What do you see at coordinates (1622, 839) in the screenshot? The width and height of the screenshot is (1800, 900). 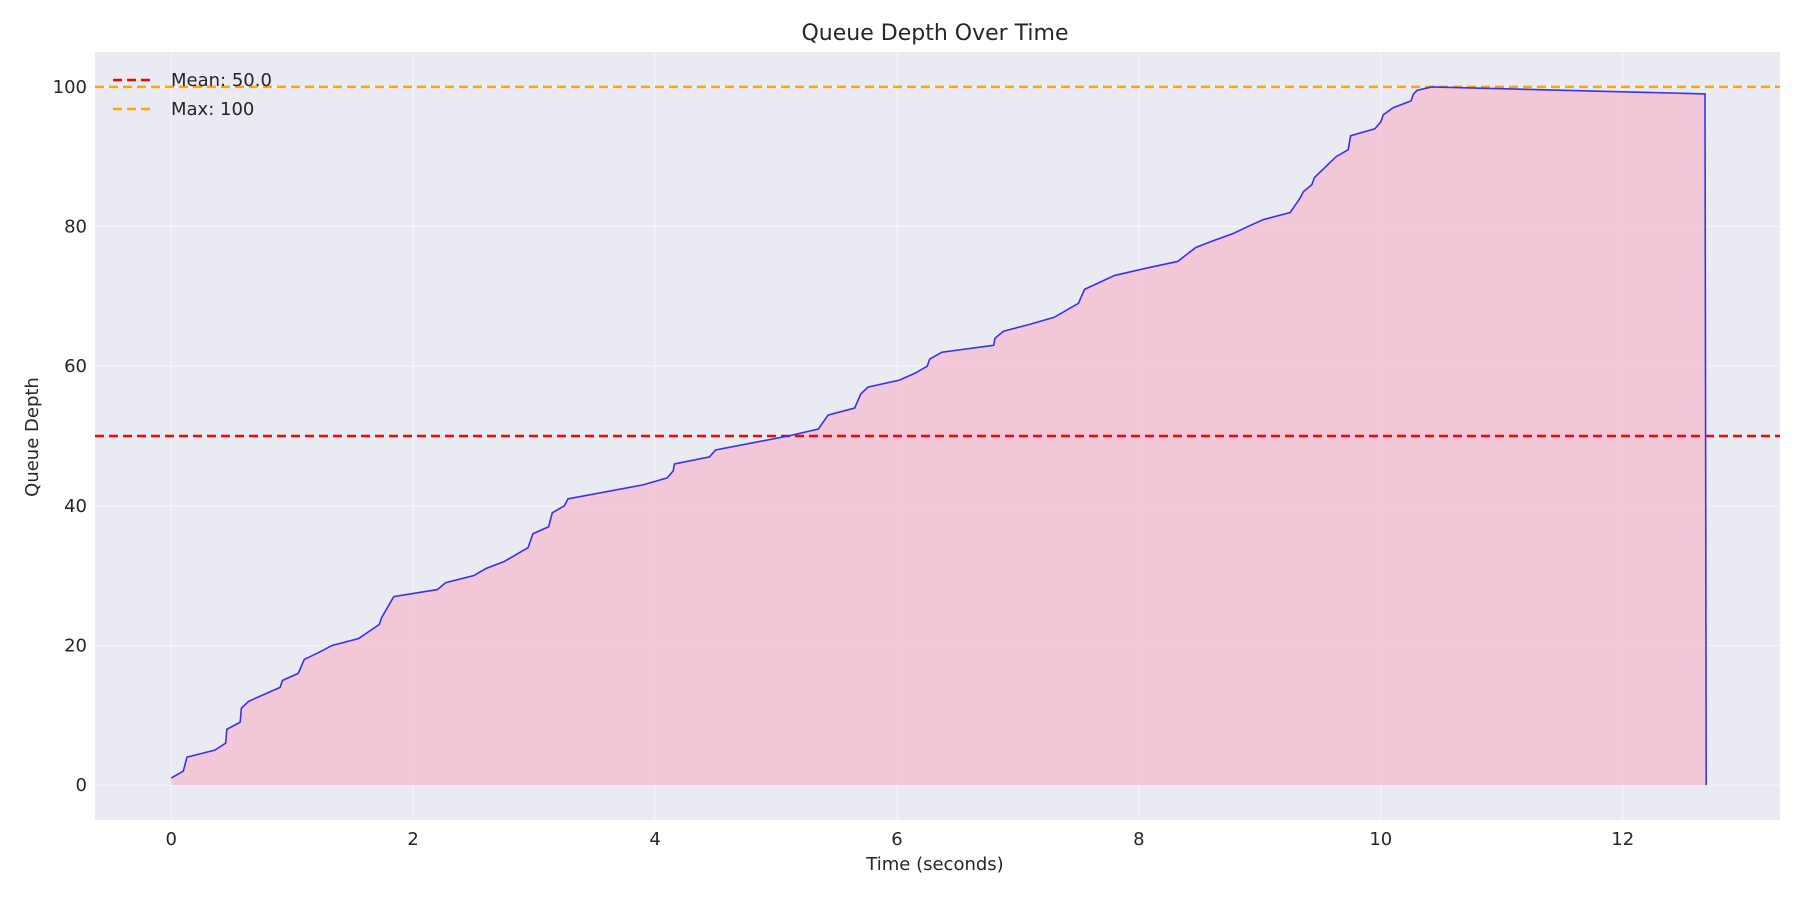 I see `x-tick-label: 12` at bounding box center [1622, 839].